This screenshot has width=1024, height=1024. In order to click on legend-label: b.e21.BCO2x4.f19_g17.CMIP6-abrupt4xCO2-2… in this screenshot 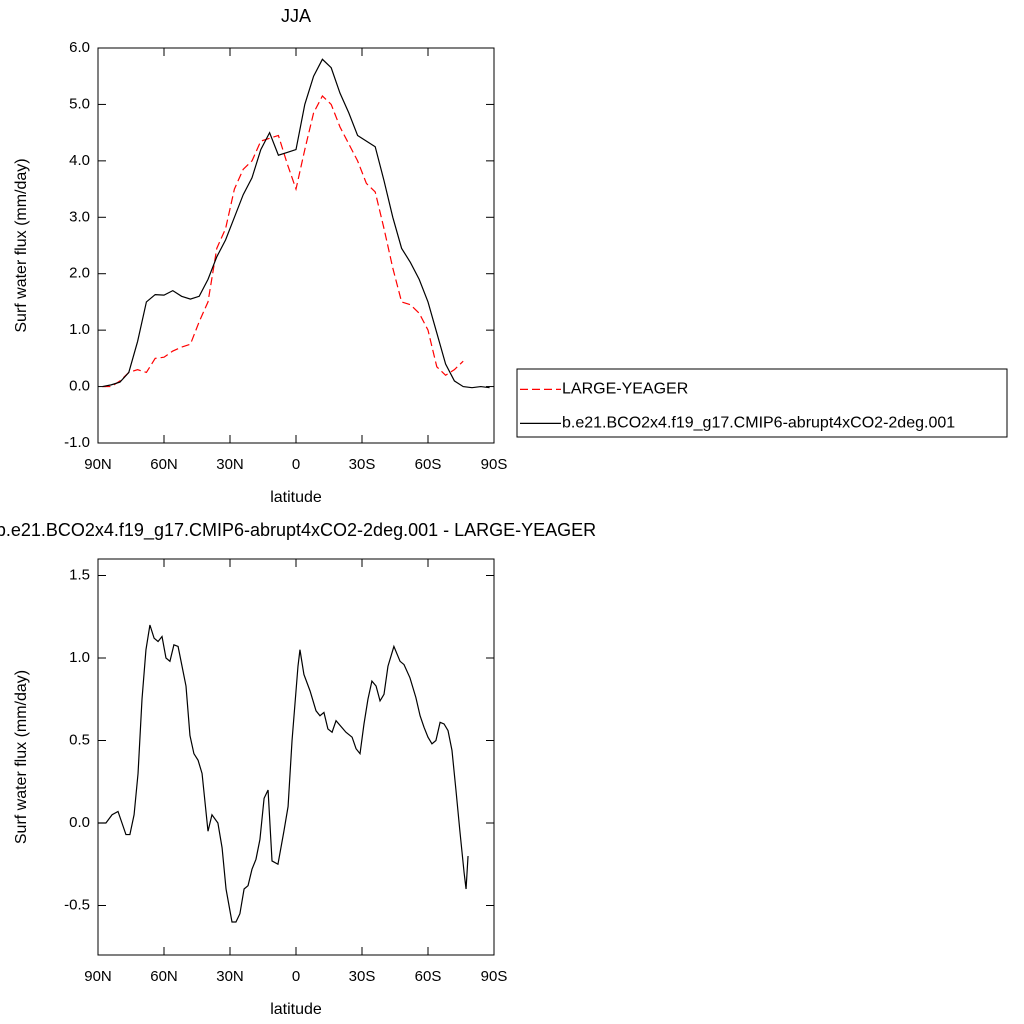, I will do `click(758, 423)`.